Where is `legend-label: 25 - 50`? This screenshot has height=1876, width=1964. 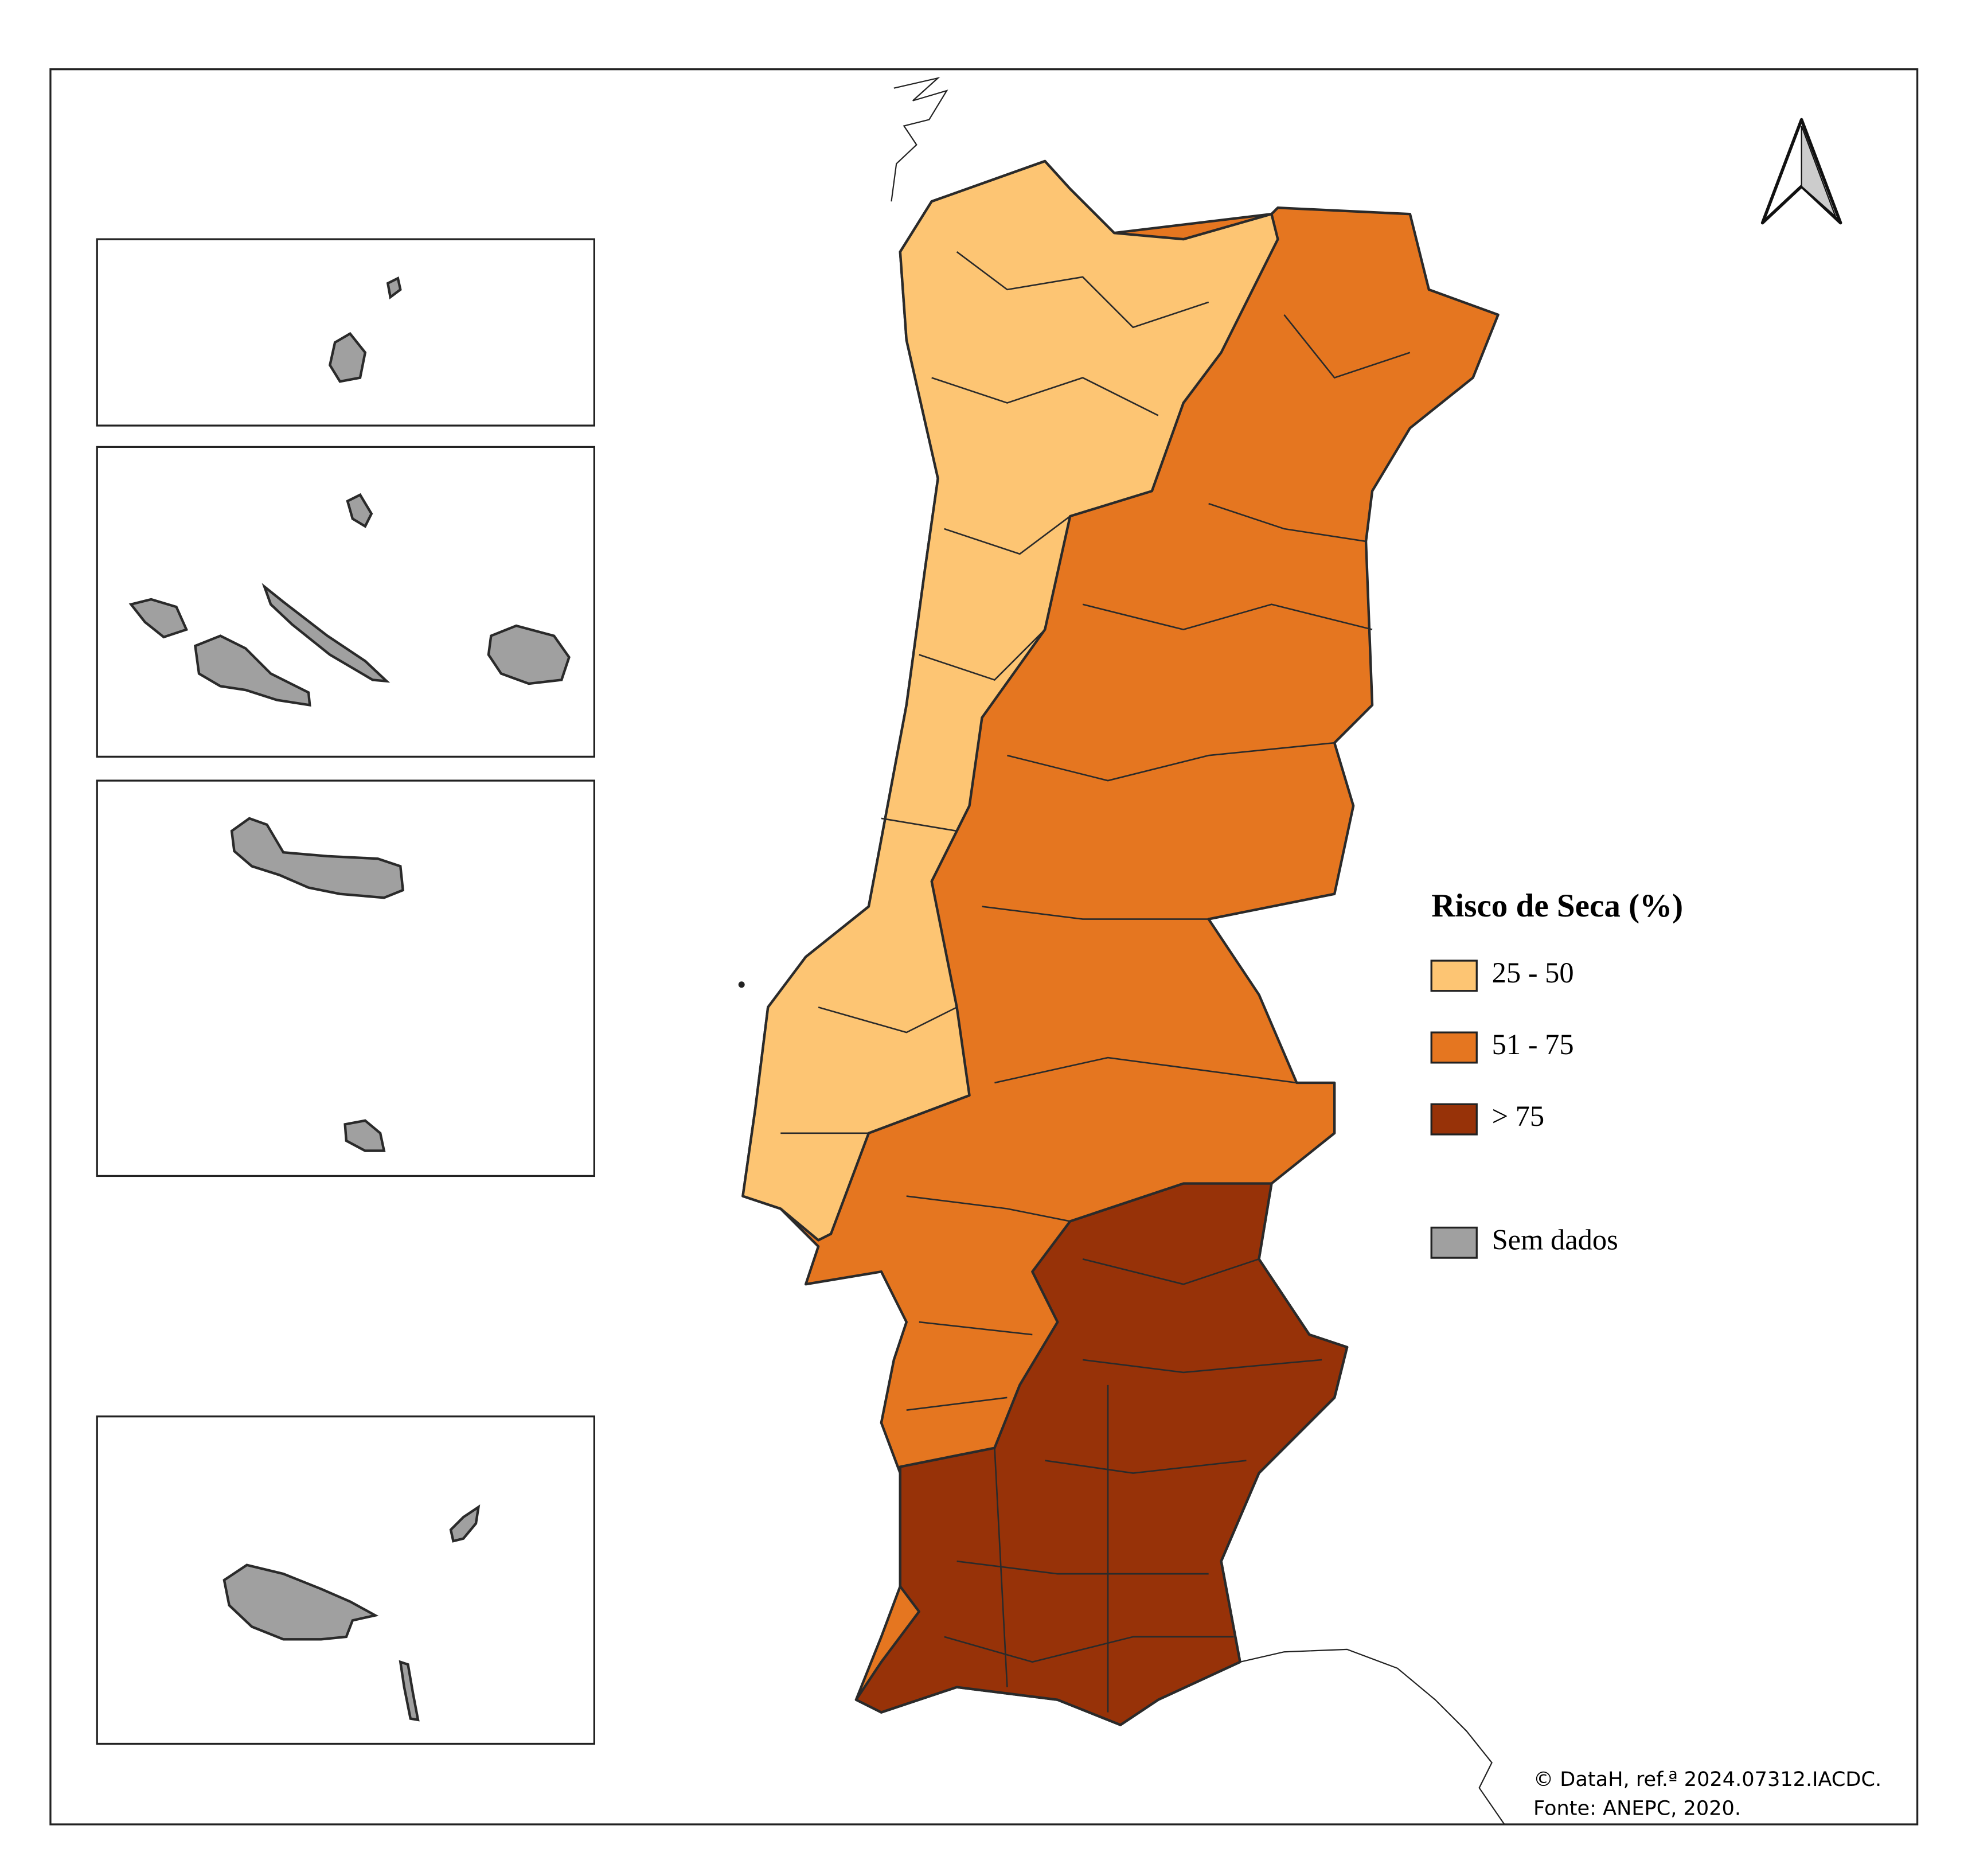
legend-label: 25 - 50 is located at coordinates (1533, 973).